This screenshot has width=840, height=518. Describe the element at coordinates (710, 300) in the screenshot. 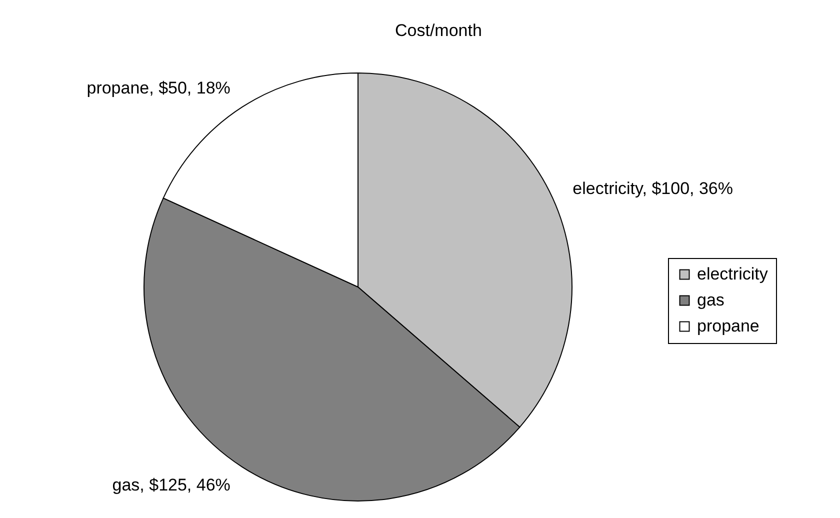

I see `legend-label: gas` at that location.